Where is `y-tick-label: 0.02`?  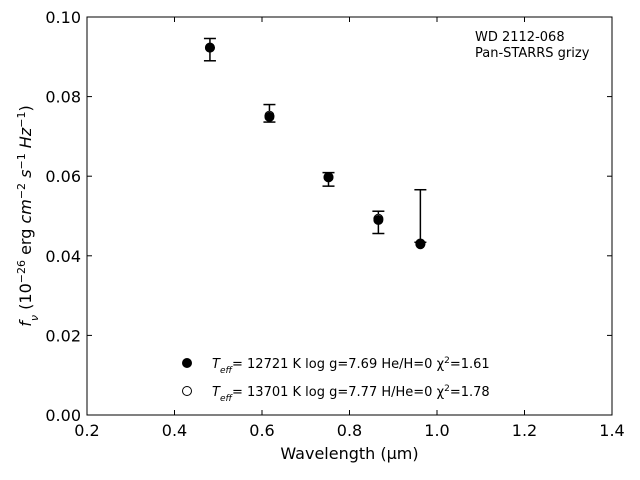 y-tick-label: 0.02 is located at coordinates (63, 335).